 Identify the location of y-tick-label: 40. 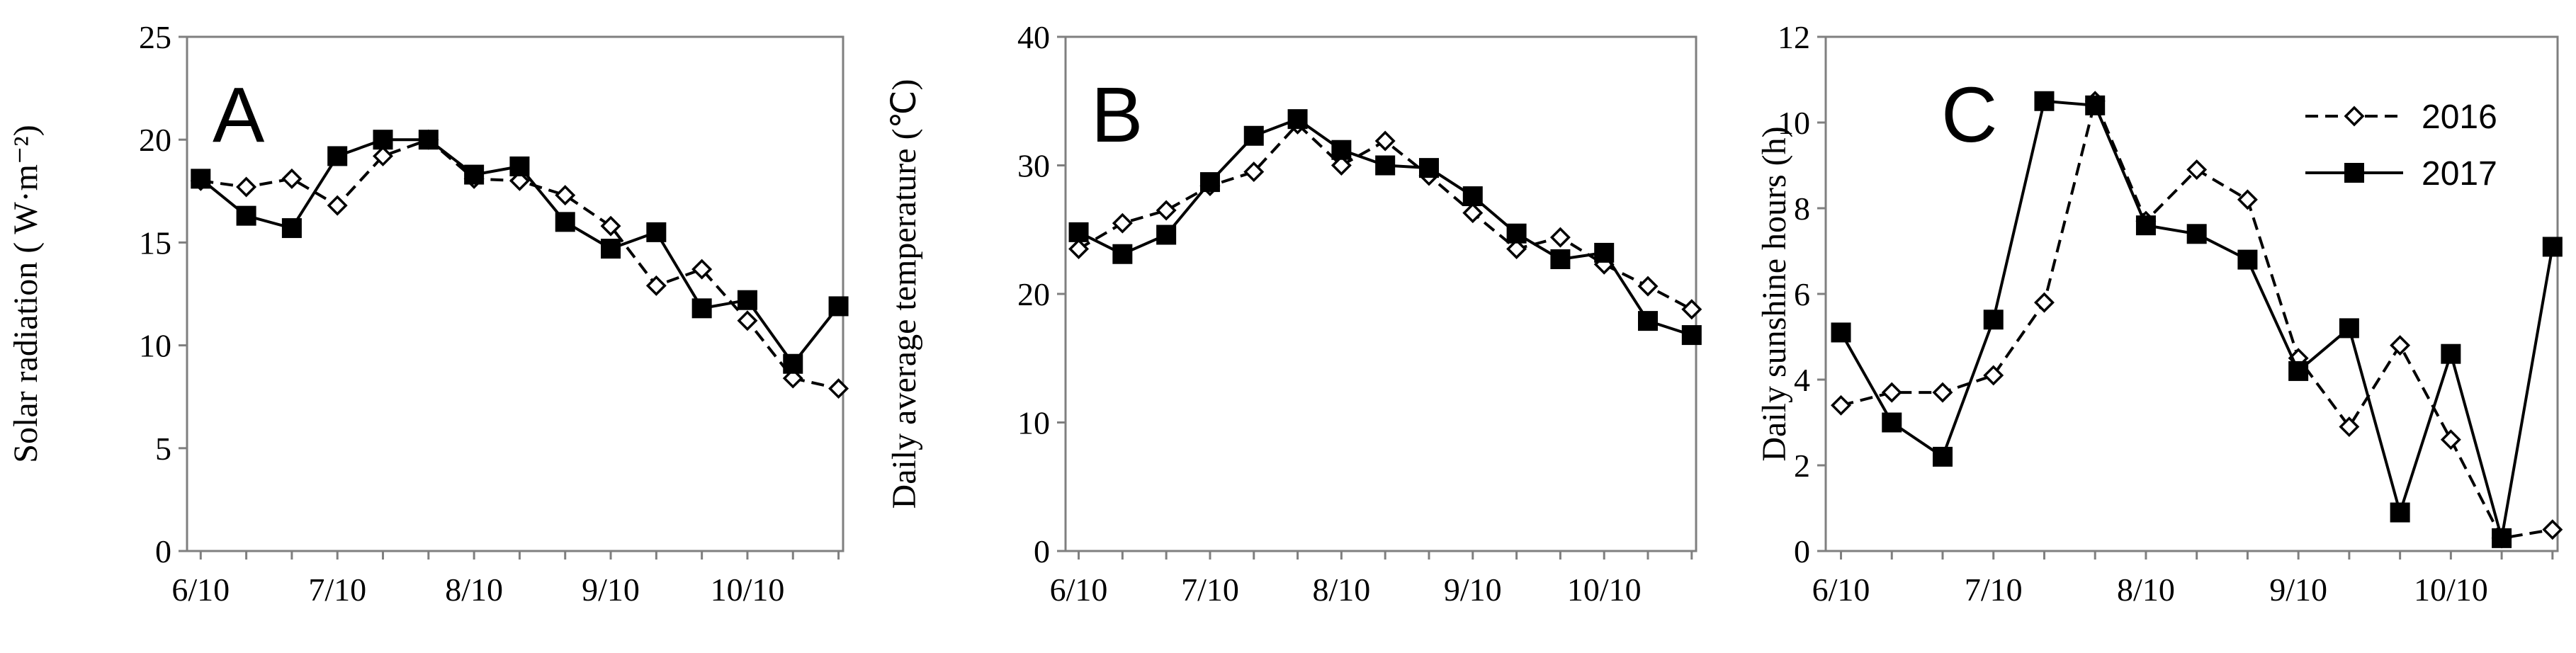
(1033, 37).